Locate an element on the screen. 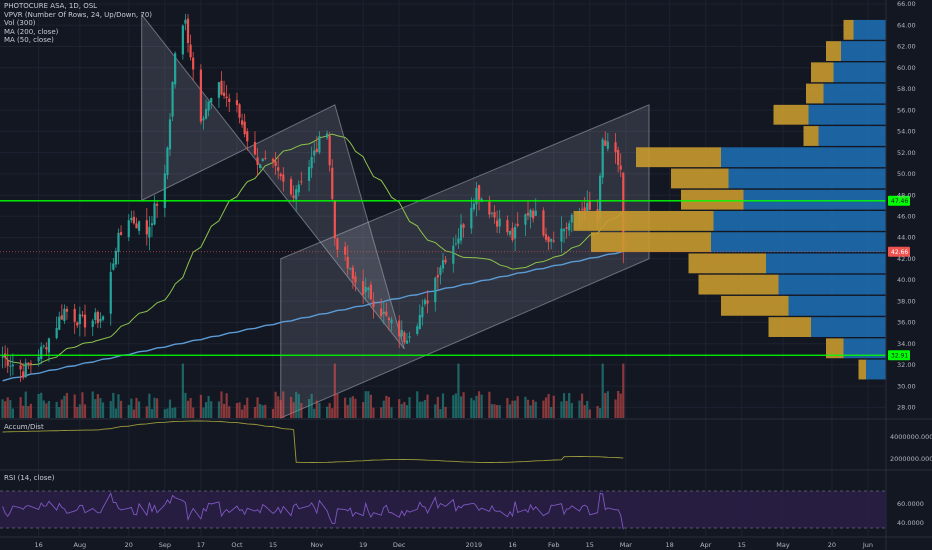 This screenshot has height=550, width=932. legend-vol: Vol (300) is located at coordinates (20, 23).